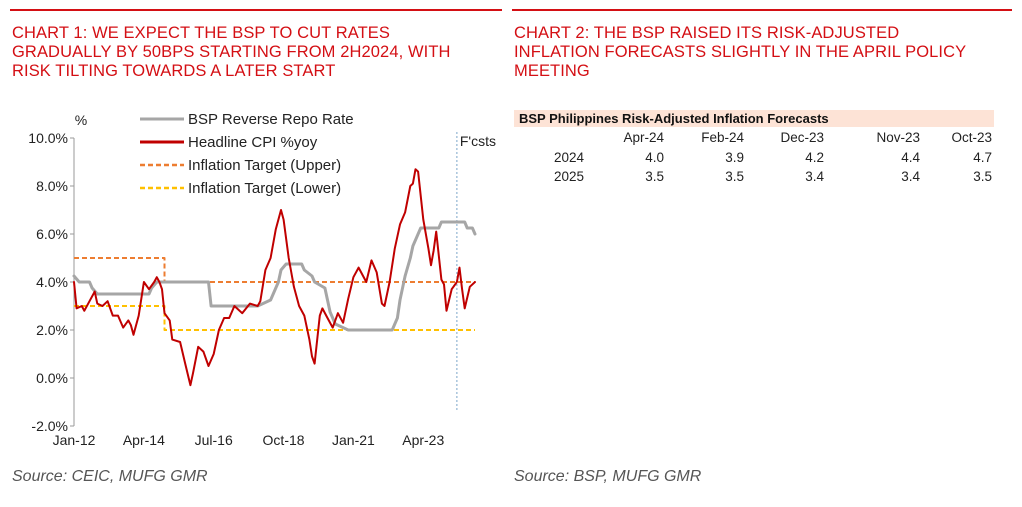 This screenshot has width=1022, height=507. What do you see at coordinates (144, 440) in the screenshot?
I see `x-tick-label: Apr-14` at bounding box center [144, 440].